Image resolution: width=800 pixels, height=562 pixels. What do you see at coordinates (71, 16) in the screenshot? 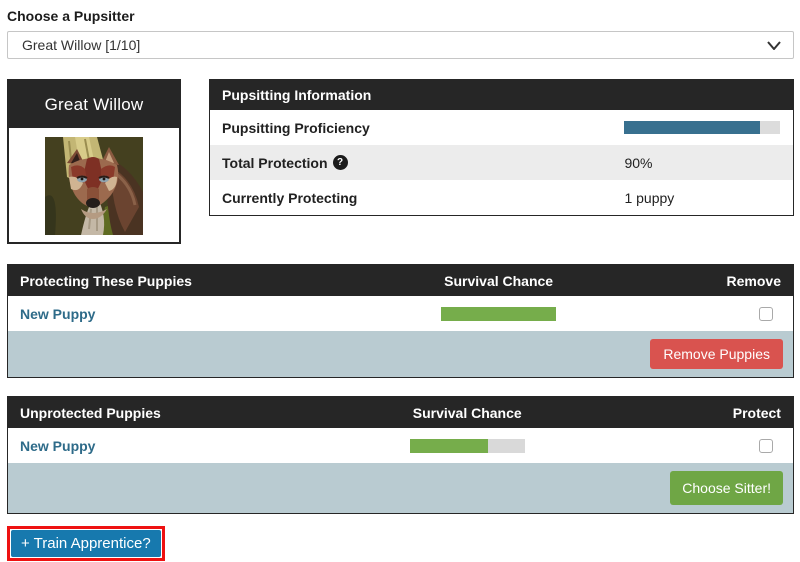
I see `choose-pupsitter-label: Choose a Pupsitter` at bounding box center [71, 16].